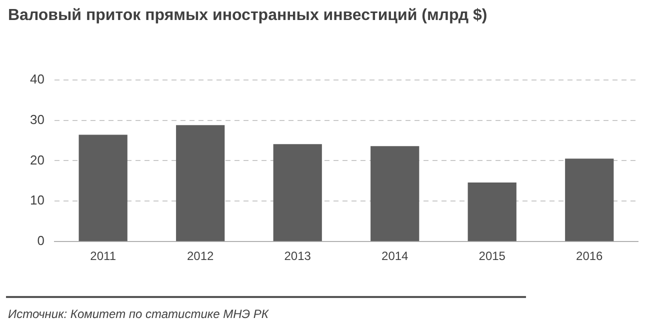  I want to click on x-tick-label: 2014, so click(395, 256).